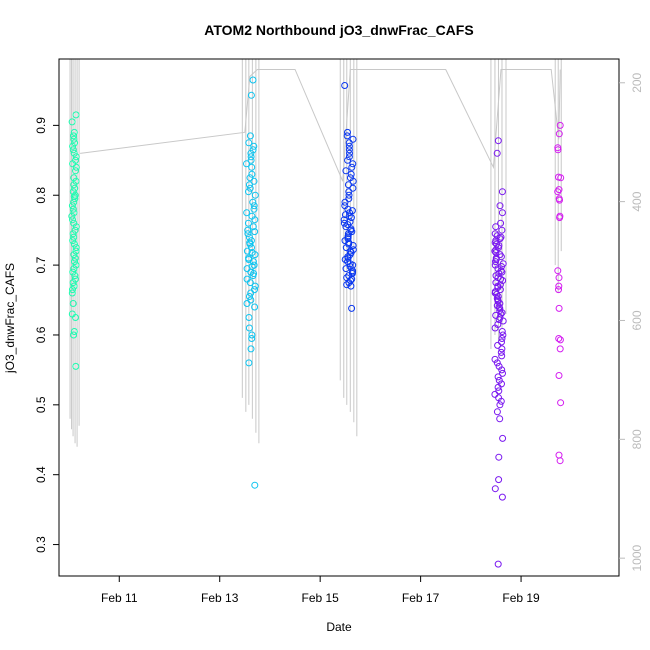 The width and height of the screenshot is (650, 650). Describe the element at coordinates (41, 404) in the screenshot. I see `y-tick-label: 0.5` at that location.